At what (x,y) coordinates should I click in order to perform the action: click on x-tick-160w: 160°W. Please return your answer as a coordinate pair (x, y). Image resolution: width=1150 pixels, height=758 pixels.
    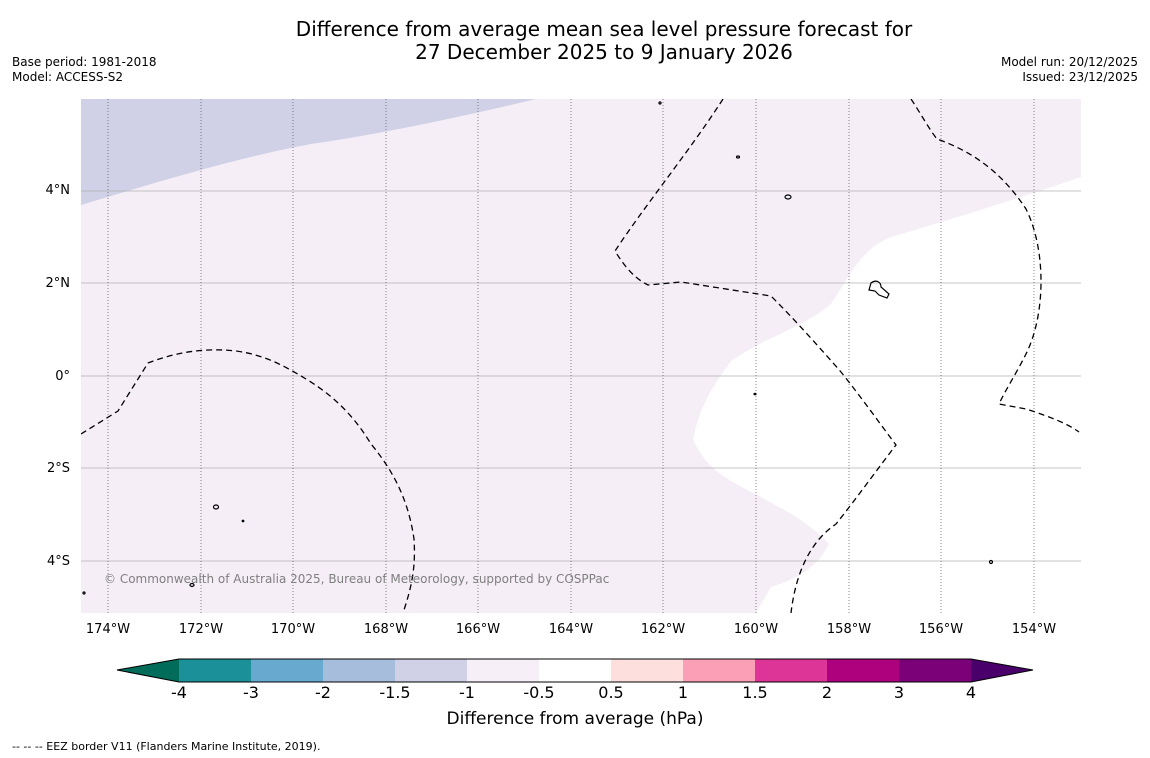
    Looking at the image, I should click on (756, 629).